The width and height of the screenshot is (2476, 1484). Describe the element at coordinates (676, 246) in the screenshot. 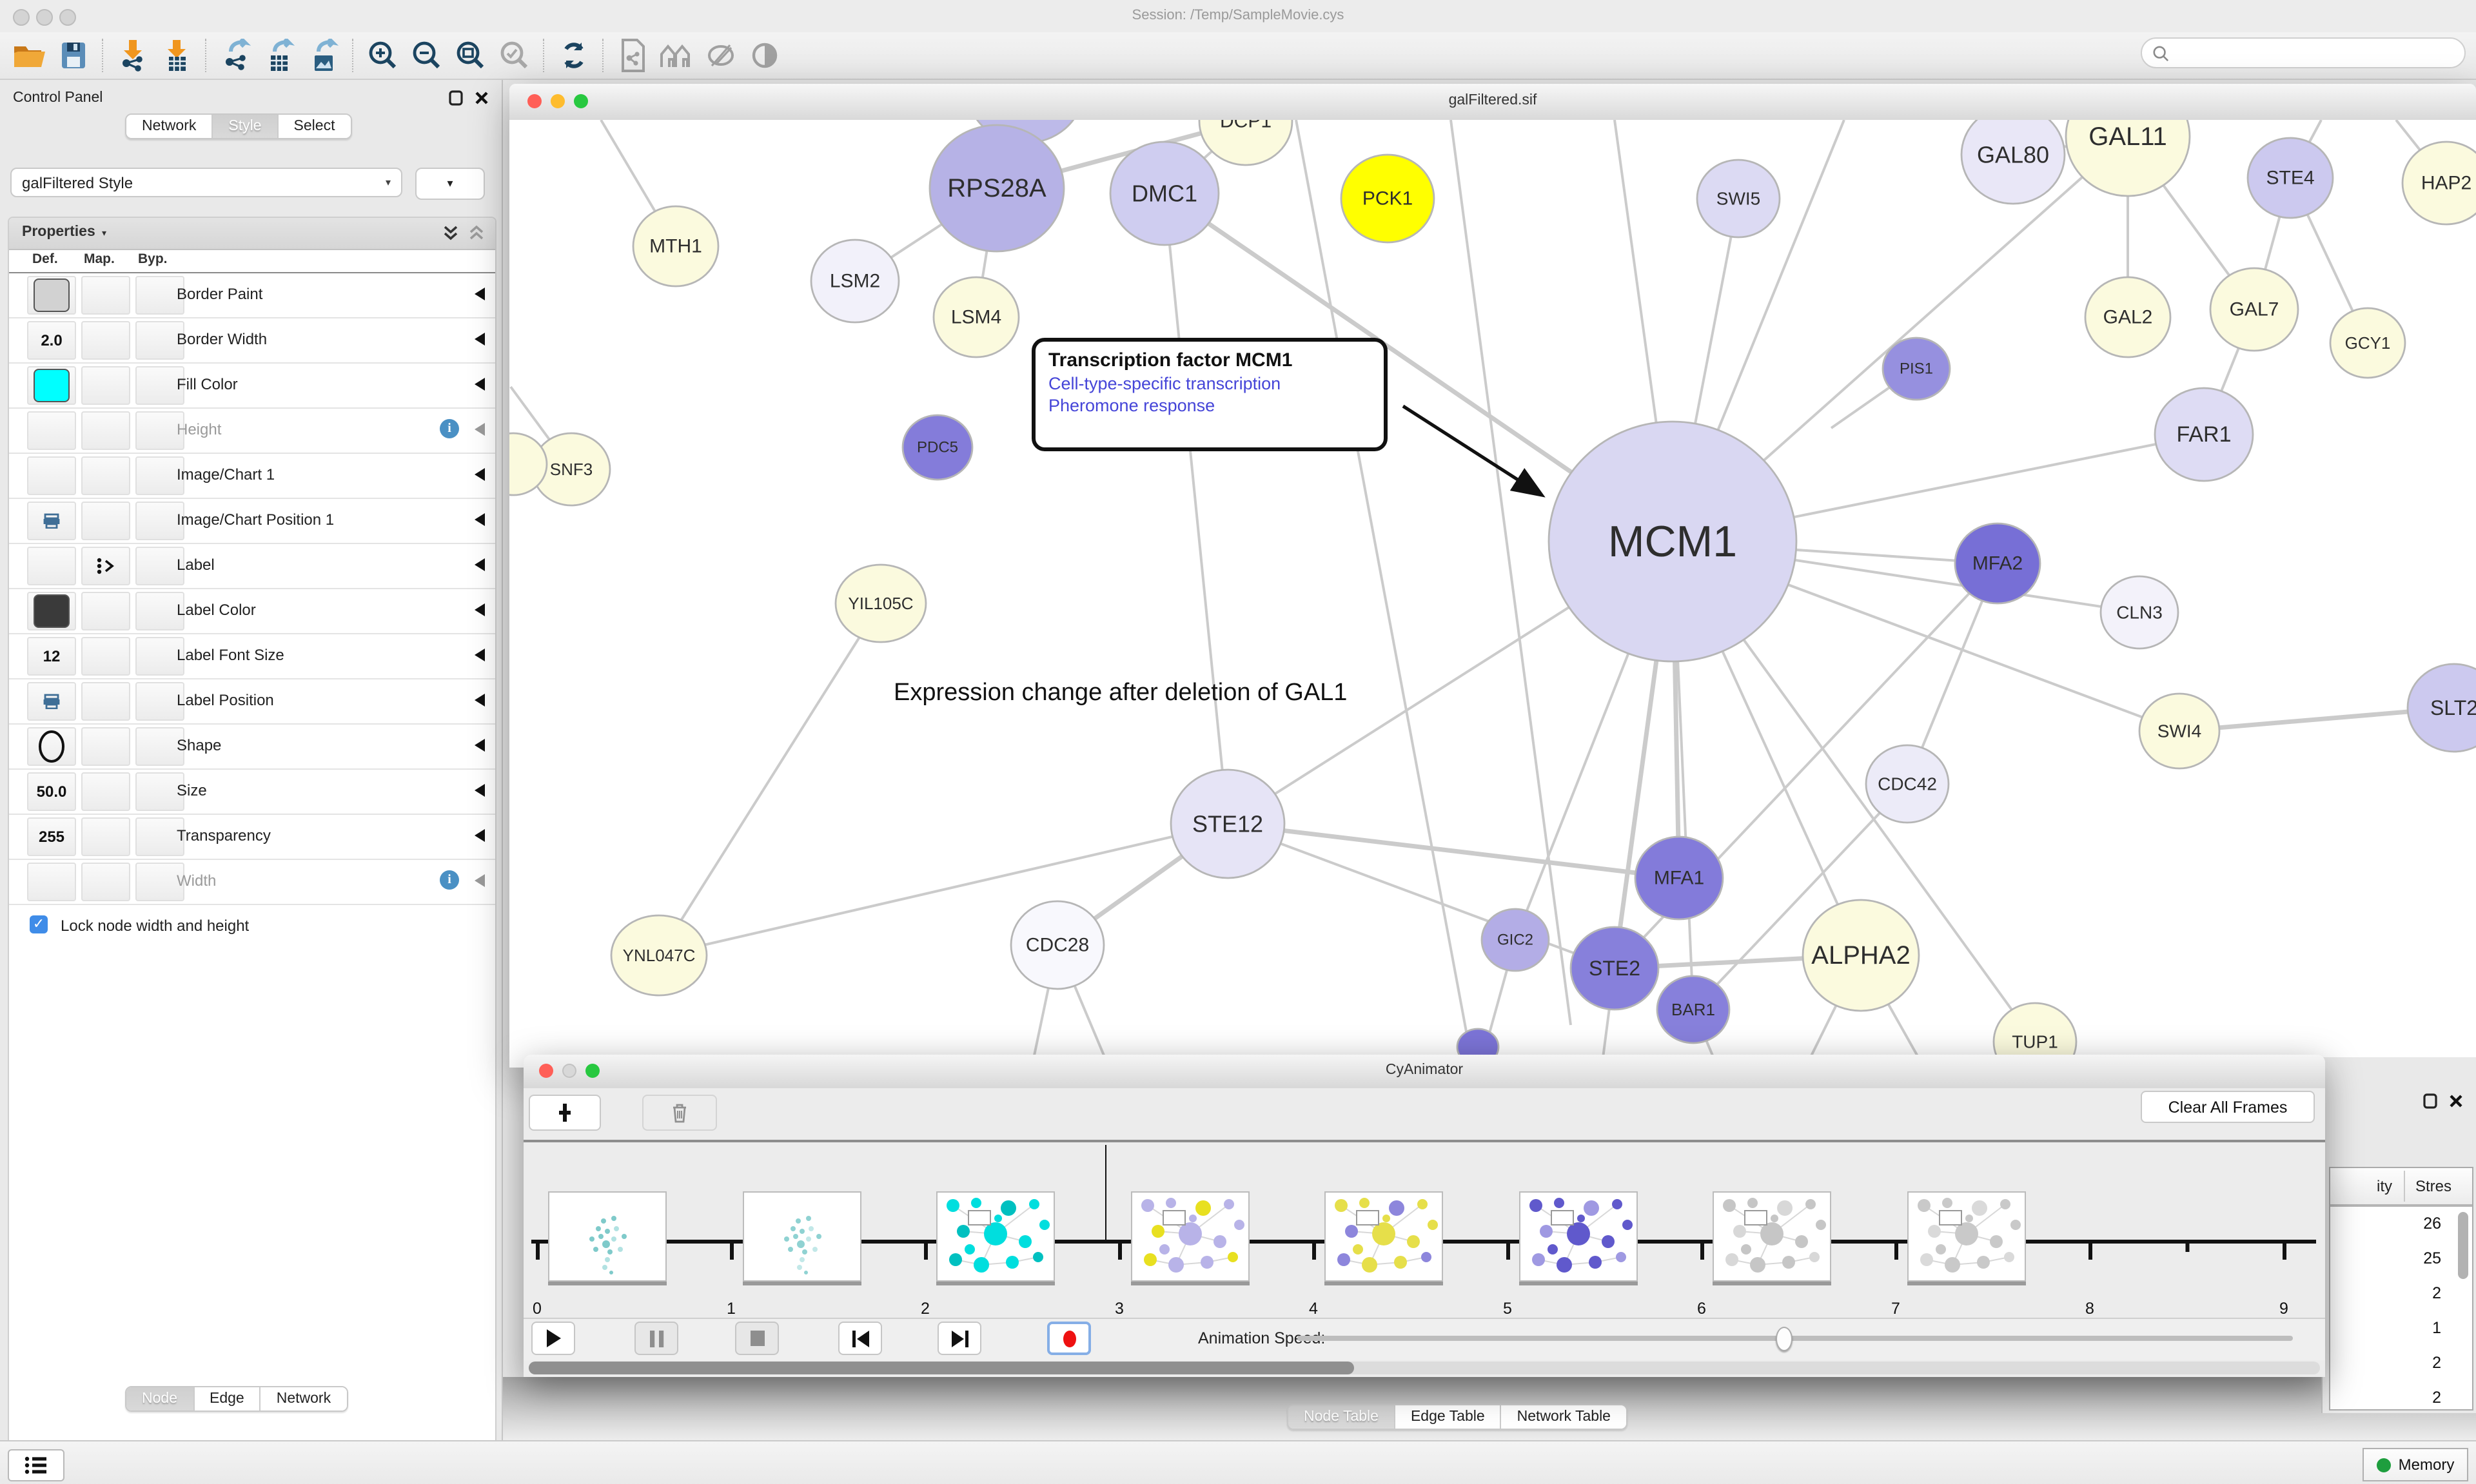

I see `network-node-mth1: MTH1` at that location.